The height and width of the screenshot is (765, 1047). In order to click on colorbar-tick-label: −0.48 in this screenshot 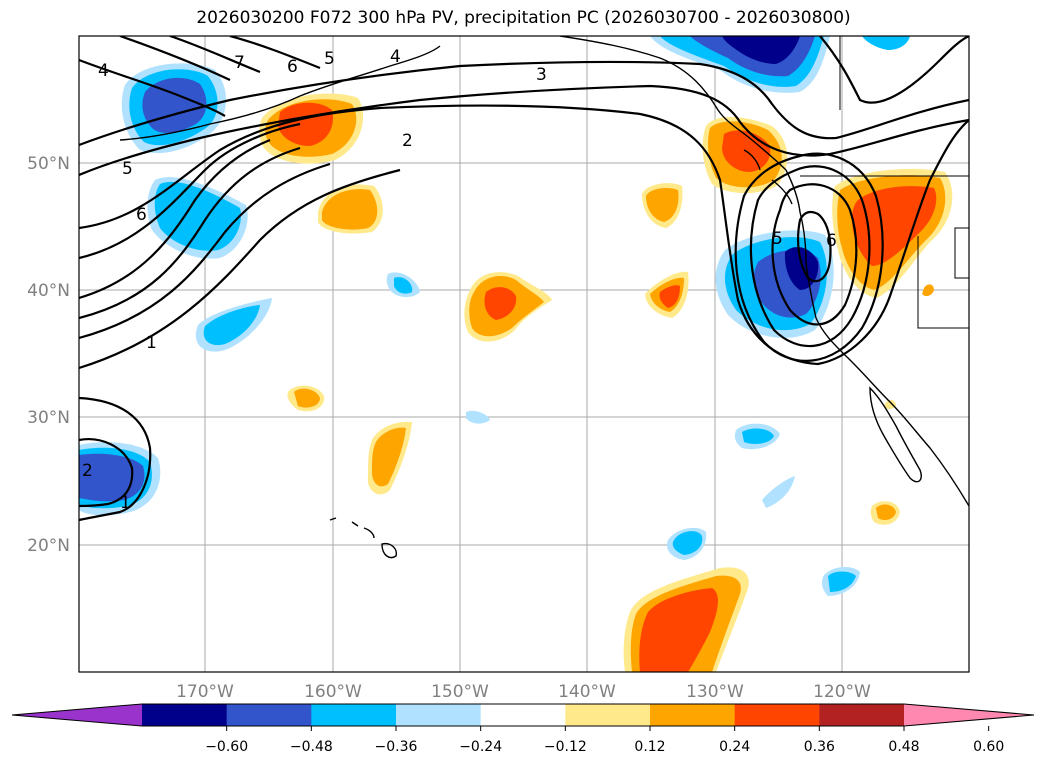, I will do `click(311, 747)`.